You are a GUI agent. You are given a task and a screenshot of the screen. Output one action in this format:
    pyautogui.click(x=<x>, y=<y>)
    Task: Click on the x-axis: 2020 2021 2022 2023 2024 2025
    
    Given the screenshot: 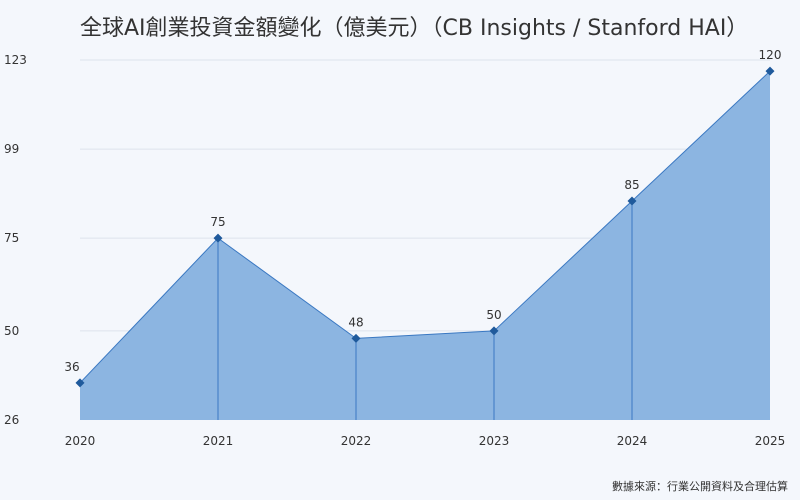 What is the action you would take?
    pyautogui.click(x=425, y=441)
    